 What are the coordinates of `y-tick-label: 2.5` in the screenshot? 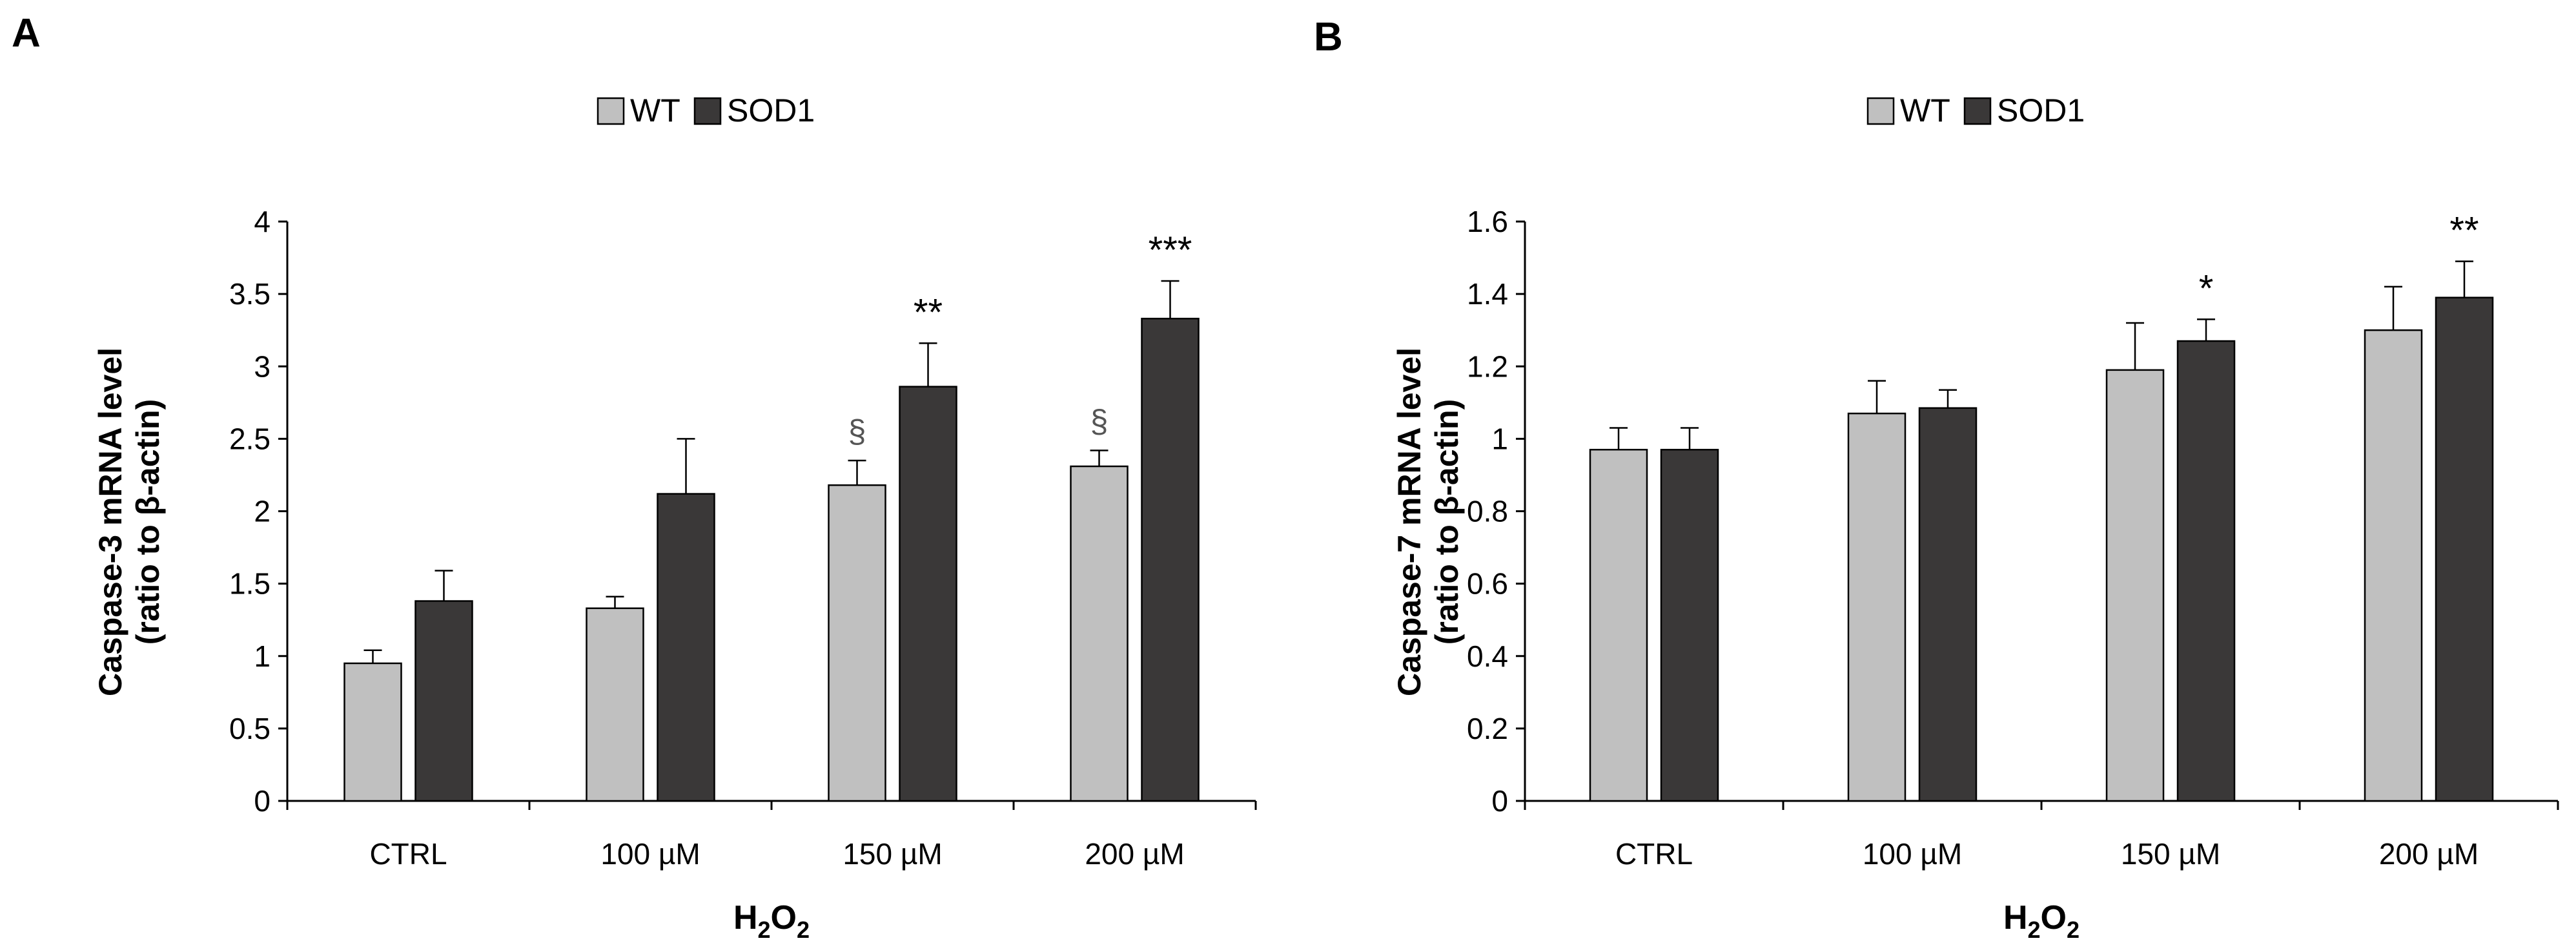 It's located at (250, 438).